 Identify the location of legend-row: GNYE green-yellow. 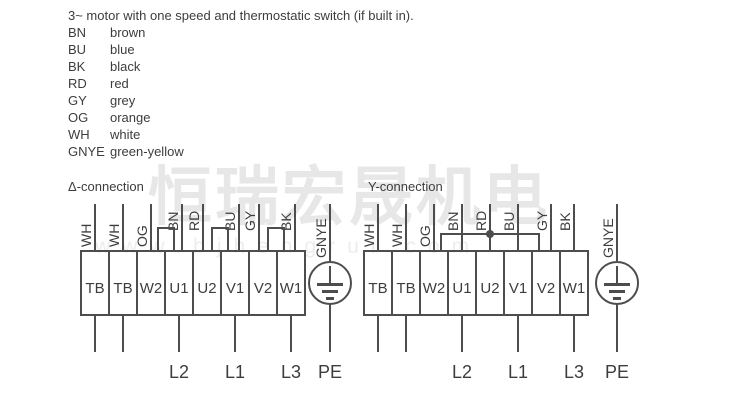
(126, 151).